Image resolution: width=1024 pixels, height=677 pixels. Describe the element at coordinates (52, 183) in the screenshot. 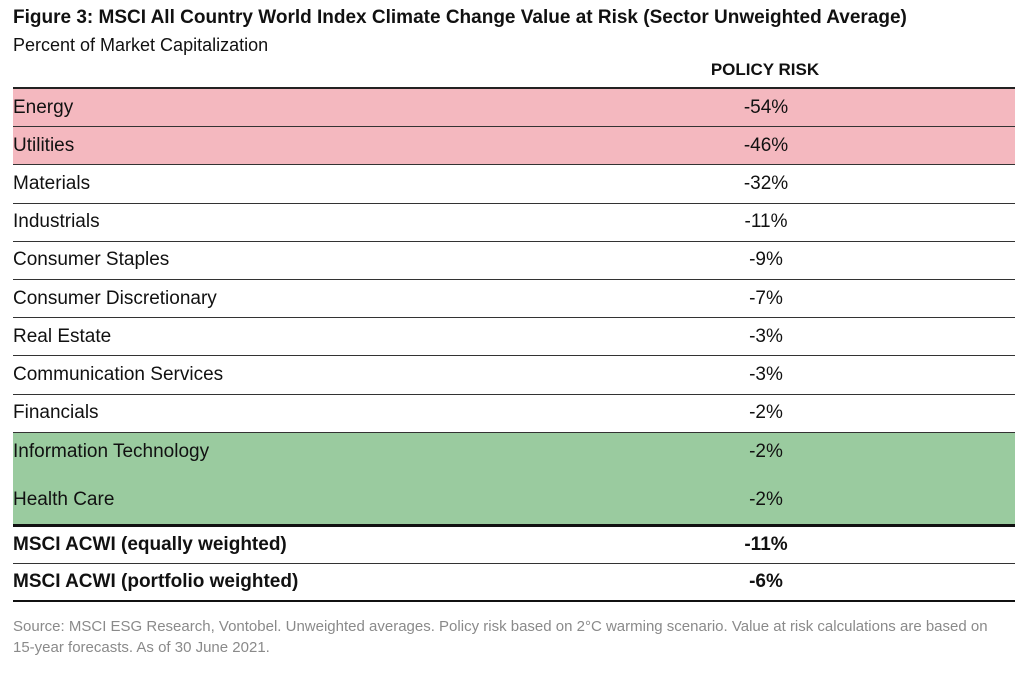

I see `row-label: Materials` at that location.